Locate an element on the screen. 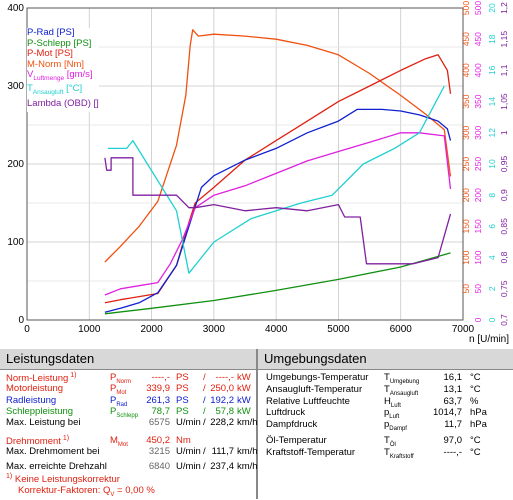 This screenshot has height=500, width=513. x-tick-label: 5000 is located at coordinates (338, 329).